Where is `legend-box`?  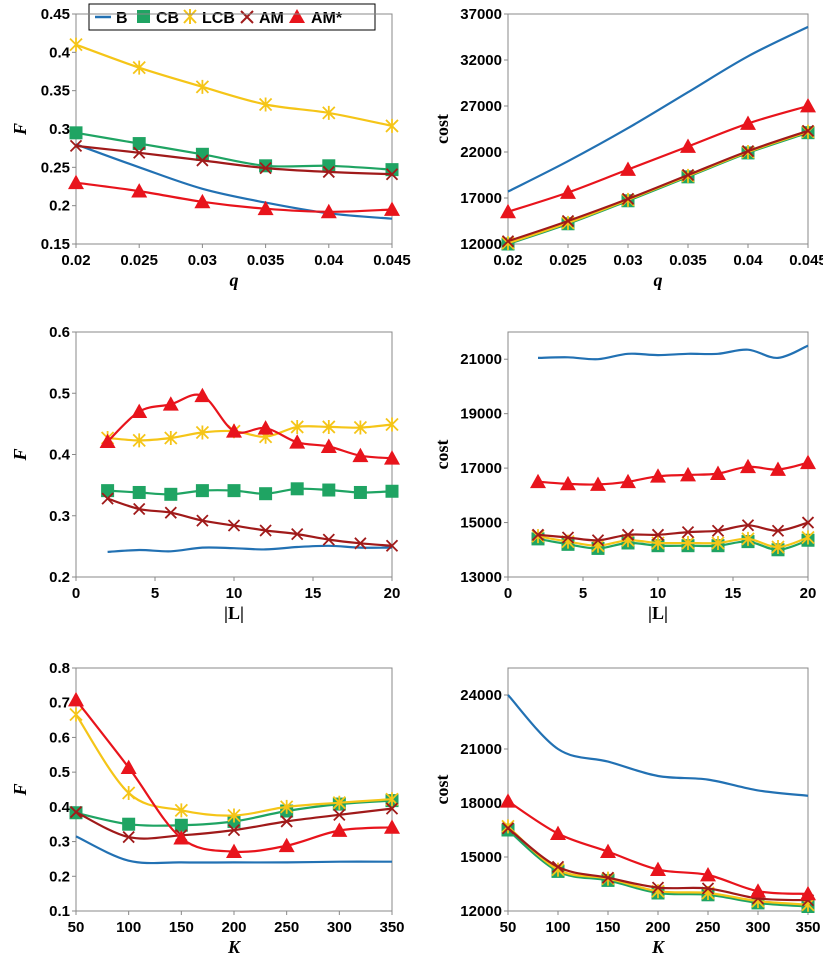 legend-box is located at coordinates (232, 17).